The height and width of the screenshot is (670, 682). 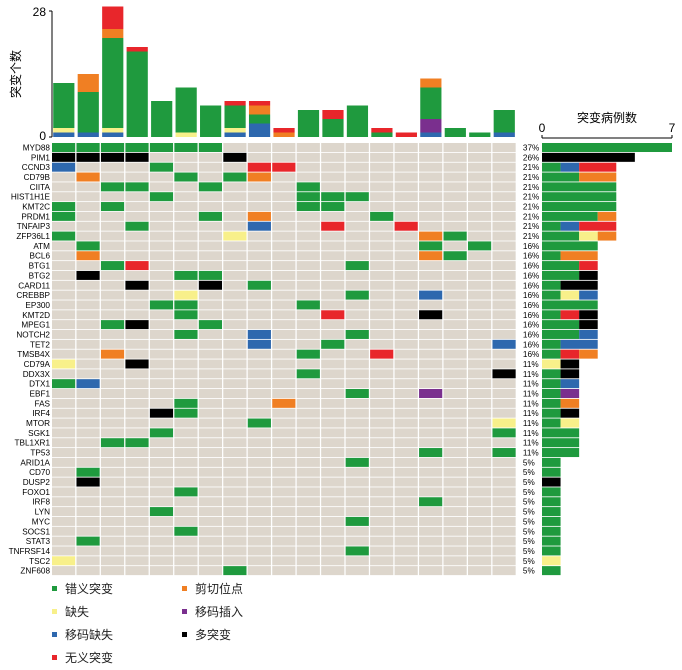 What do you see at coordinates (333, 128) in the screenshot?
I see `top-bar-sample-12-green` at bounding box center [333, 128].